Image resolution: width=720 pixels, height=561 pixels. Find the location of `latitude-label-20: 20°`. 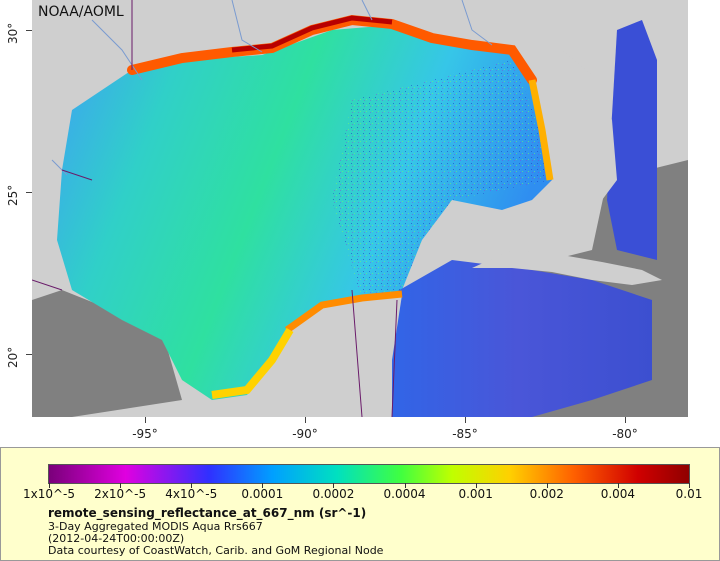

latitude-label-20: 20° is located at coordinates (13, 357).